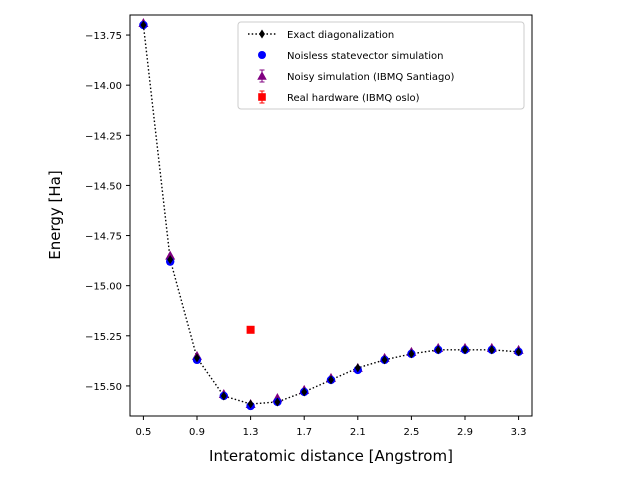 This screenshot has width=640, height=480. Describe the element at coordinates (103, 186) in the screenshot. I see `y-tick-label: −14.50` at that location.